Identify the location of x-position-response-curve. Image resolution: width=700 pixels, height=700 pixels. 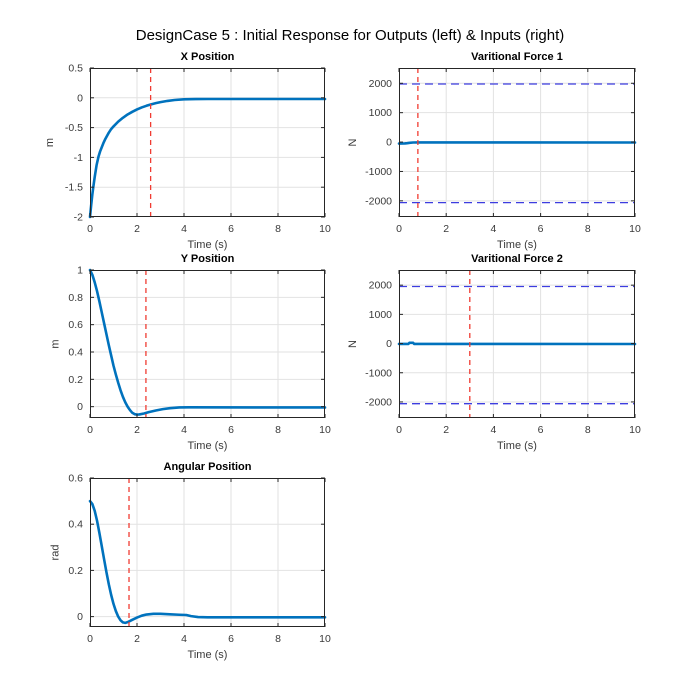
(207, 158).